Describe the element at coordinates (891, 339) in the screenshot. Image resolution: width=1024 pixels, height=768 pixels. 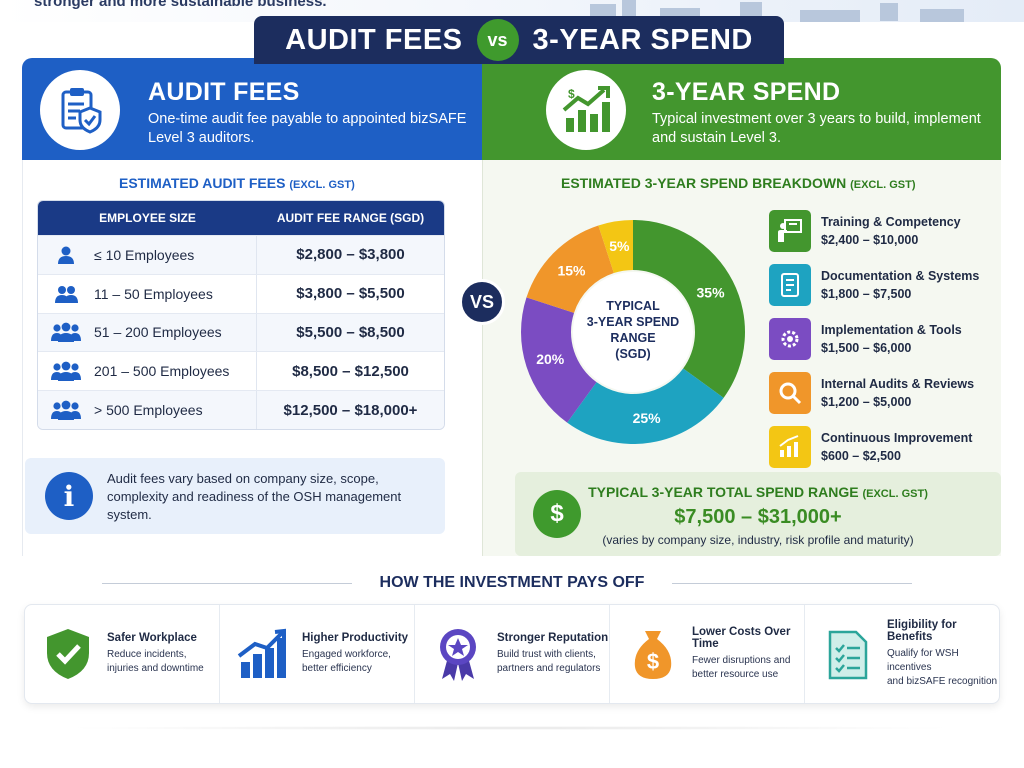
I see `legend-text: Implementation & Tools $1,500 – $6,000` at that location.